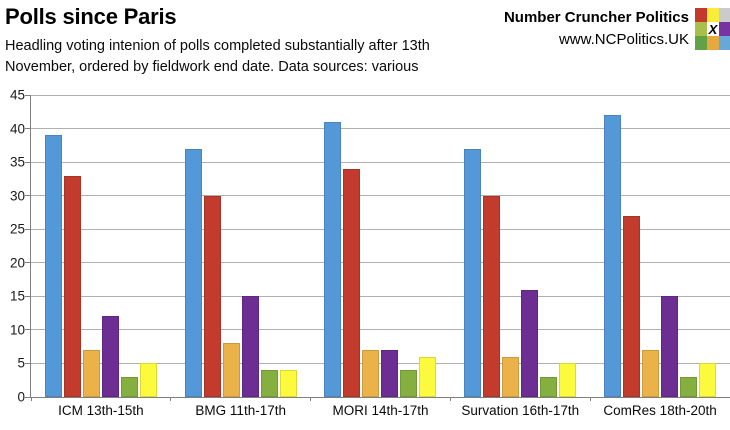  Describe the element at coordinates (520, 410) in the screenshot. I see `x-category-label: Survation 16th-17th` at that location.